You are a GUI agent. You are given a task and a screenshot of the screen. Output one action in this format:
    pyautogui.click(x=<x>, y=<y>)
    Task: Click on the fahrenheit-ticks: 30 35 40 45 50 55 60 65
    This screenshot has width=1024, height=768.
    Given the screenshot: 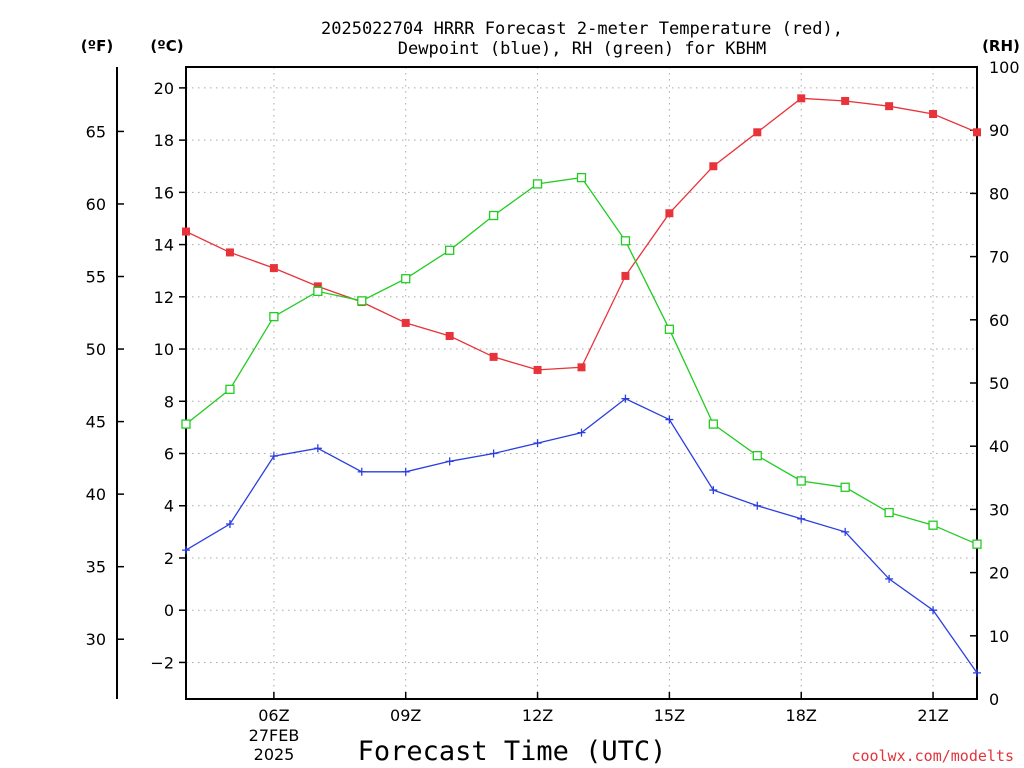 What is the action you would take?
    pyautogui.click(x=105, y=385)
    